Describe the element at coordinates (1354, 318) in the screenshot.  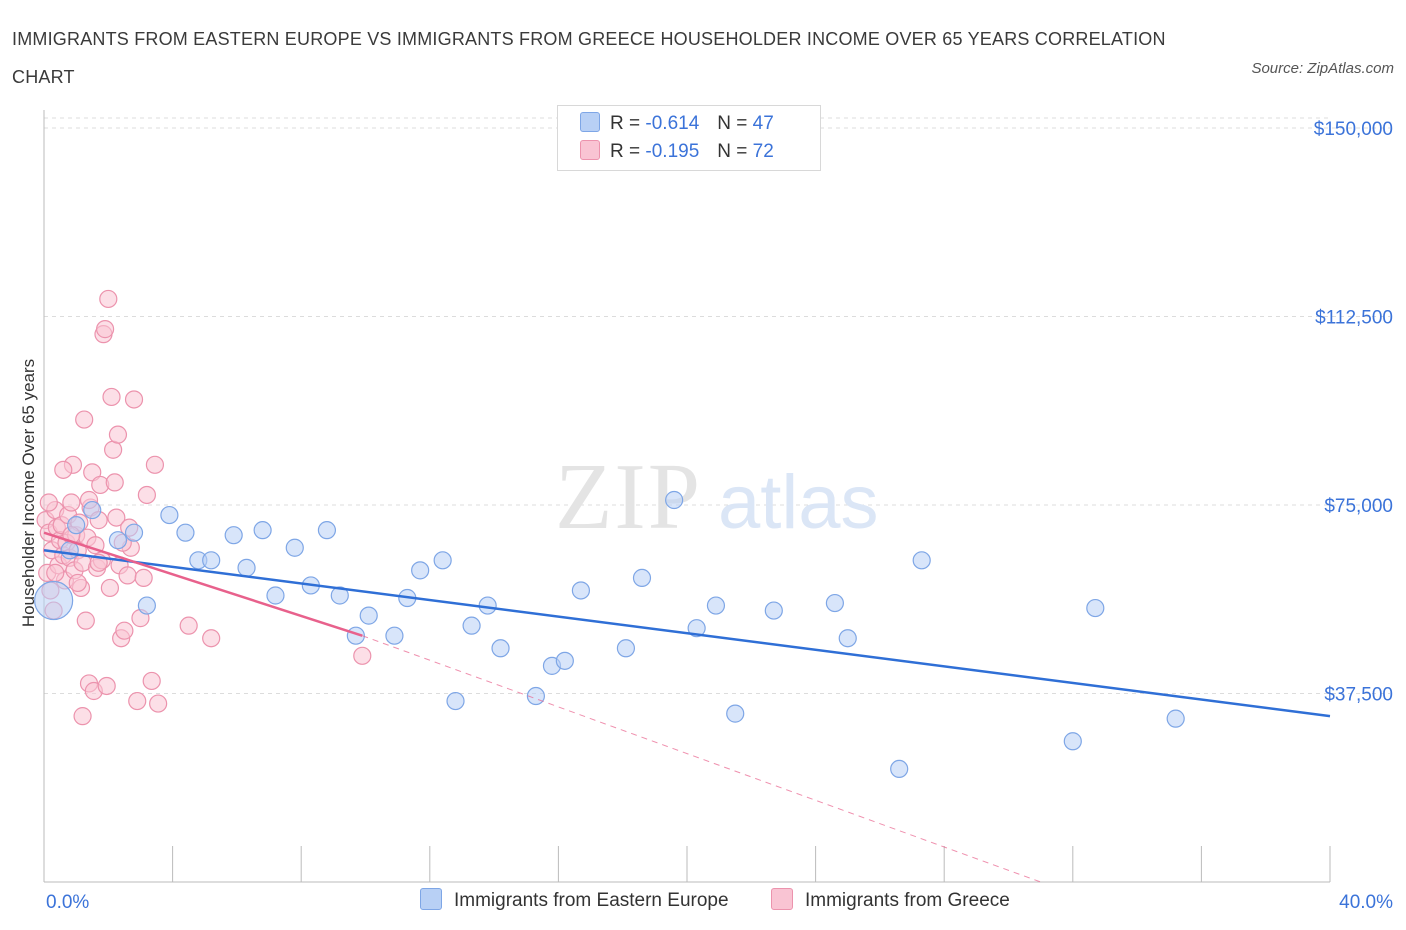
I see `y-tick-label: $112,500` at that location.